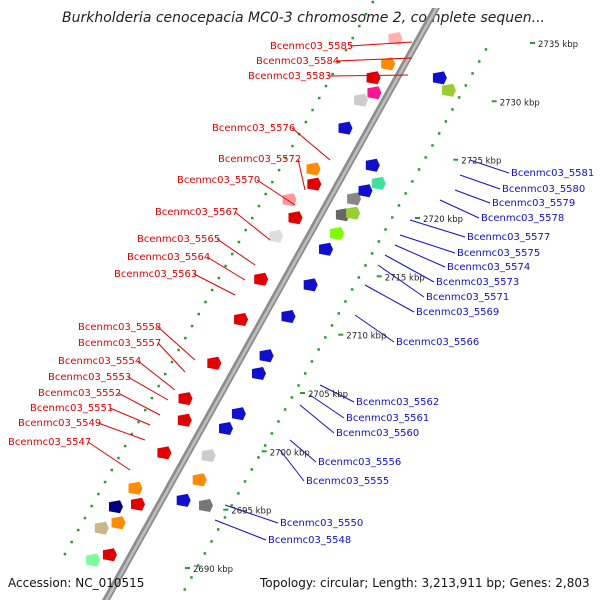 The image size is (600, 600). Describe the element at coordinates (259, 159) in the screenshot. I see `forward-gene-label: Bcenmc03_5572` at that location.